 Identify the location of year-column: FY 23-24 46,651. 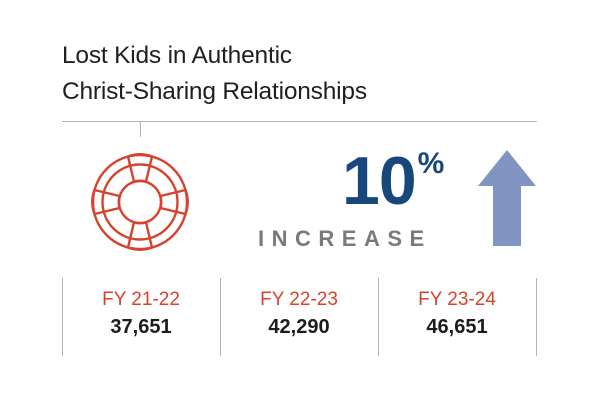
(457, 308).